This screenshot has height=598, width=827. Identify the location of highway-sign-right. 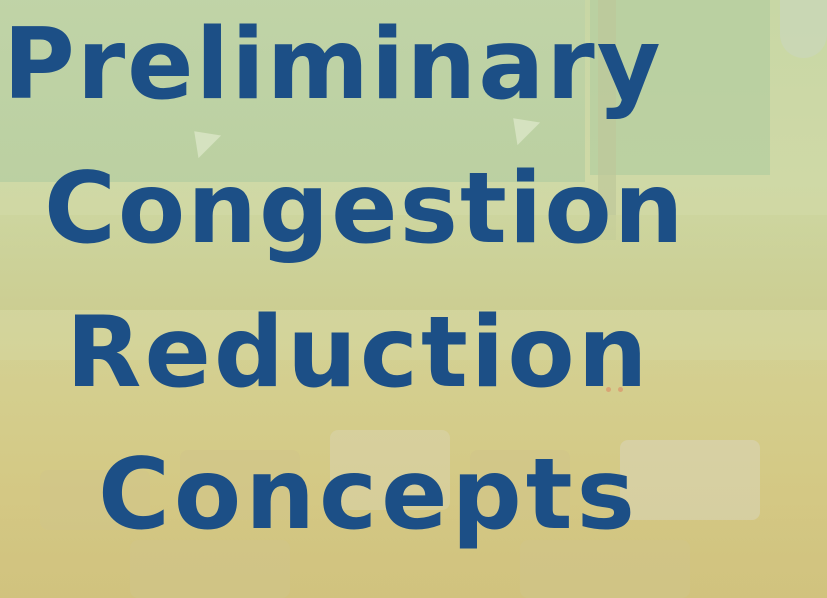
(680, 87).